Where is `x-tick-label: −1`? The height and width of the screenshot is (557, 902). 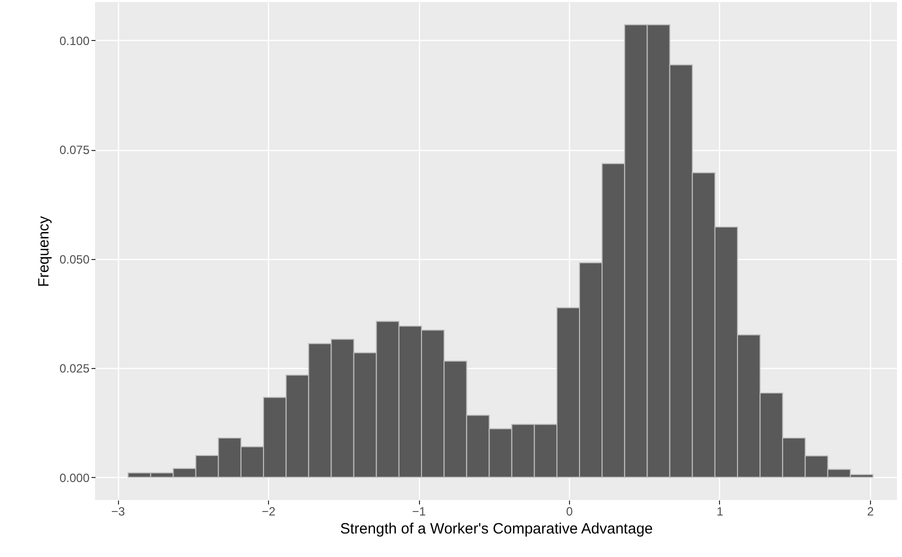
x-tick-label: −1 is located at coordinates (419, 511).